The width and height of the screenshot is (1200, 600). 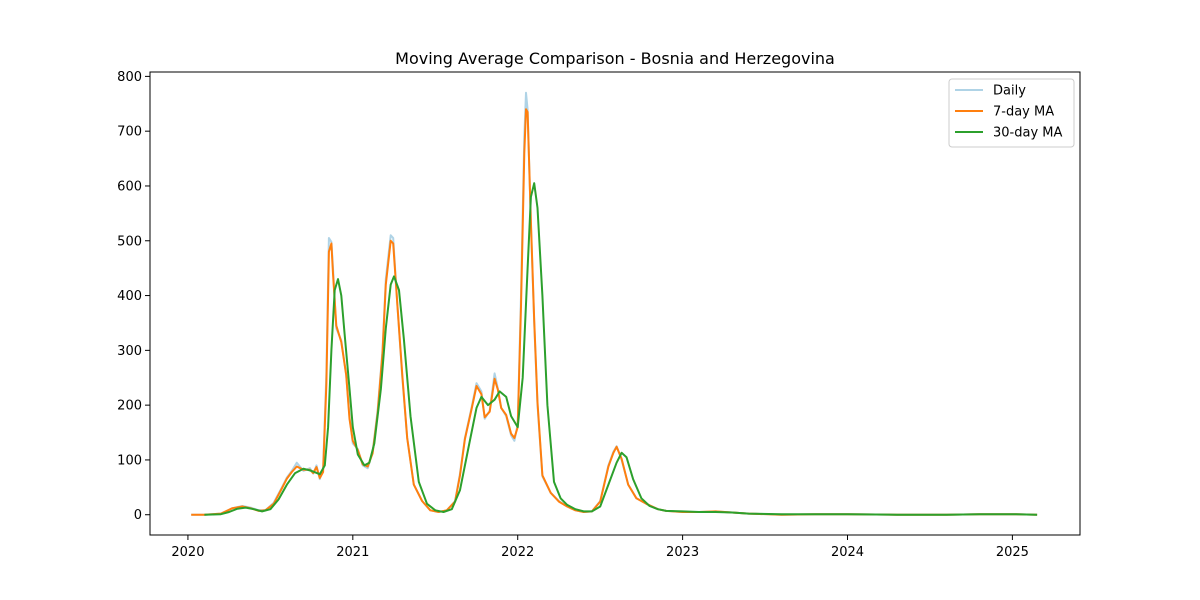 I want to click on y-tick-label: 700, so click(x=129, y=132).